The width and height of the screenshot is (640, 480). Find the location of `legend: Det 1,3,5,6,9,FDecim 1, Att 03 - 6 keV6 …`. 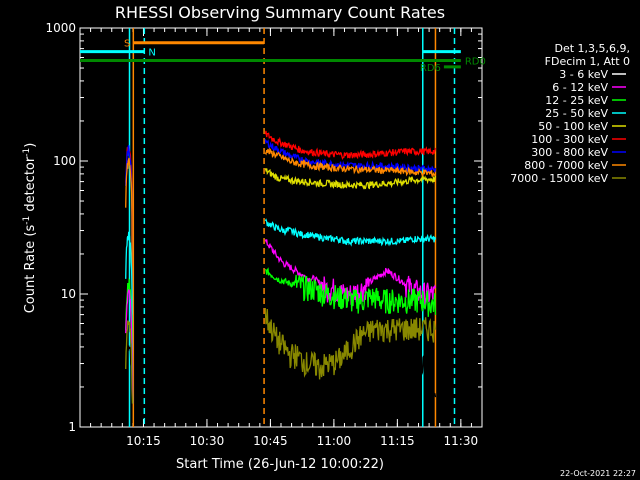

legend: Det 1,3,5,6,9,FDecim 1, Att 03 - 6 keV6 … is located at coordinates (570, 113).